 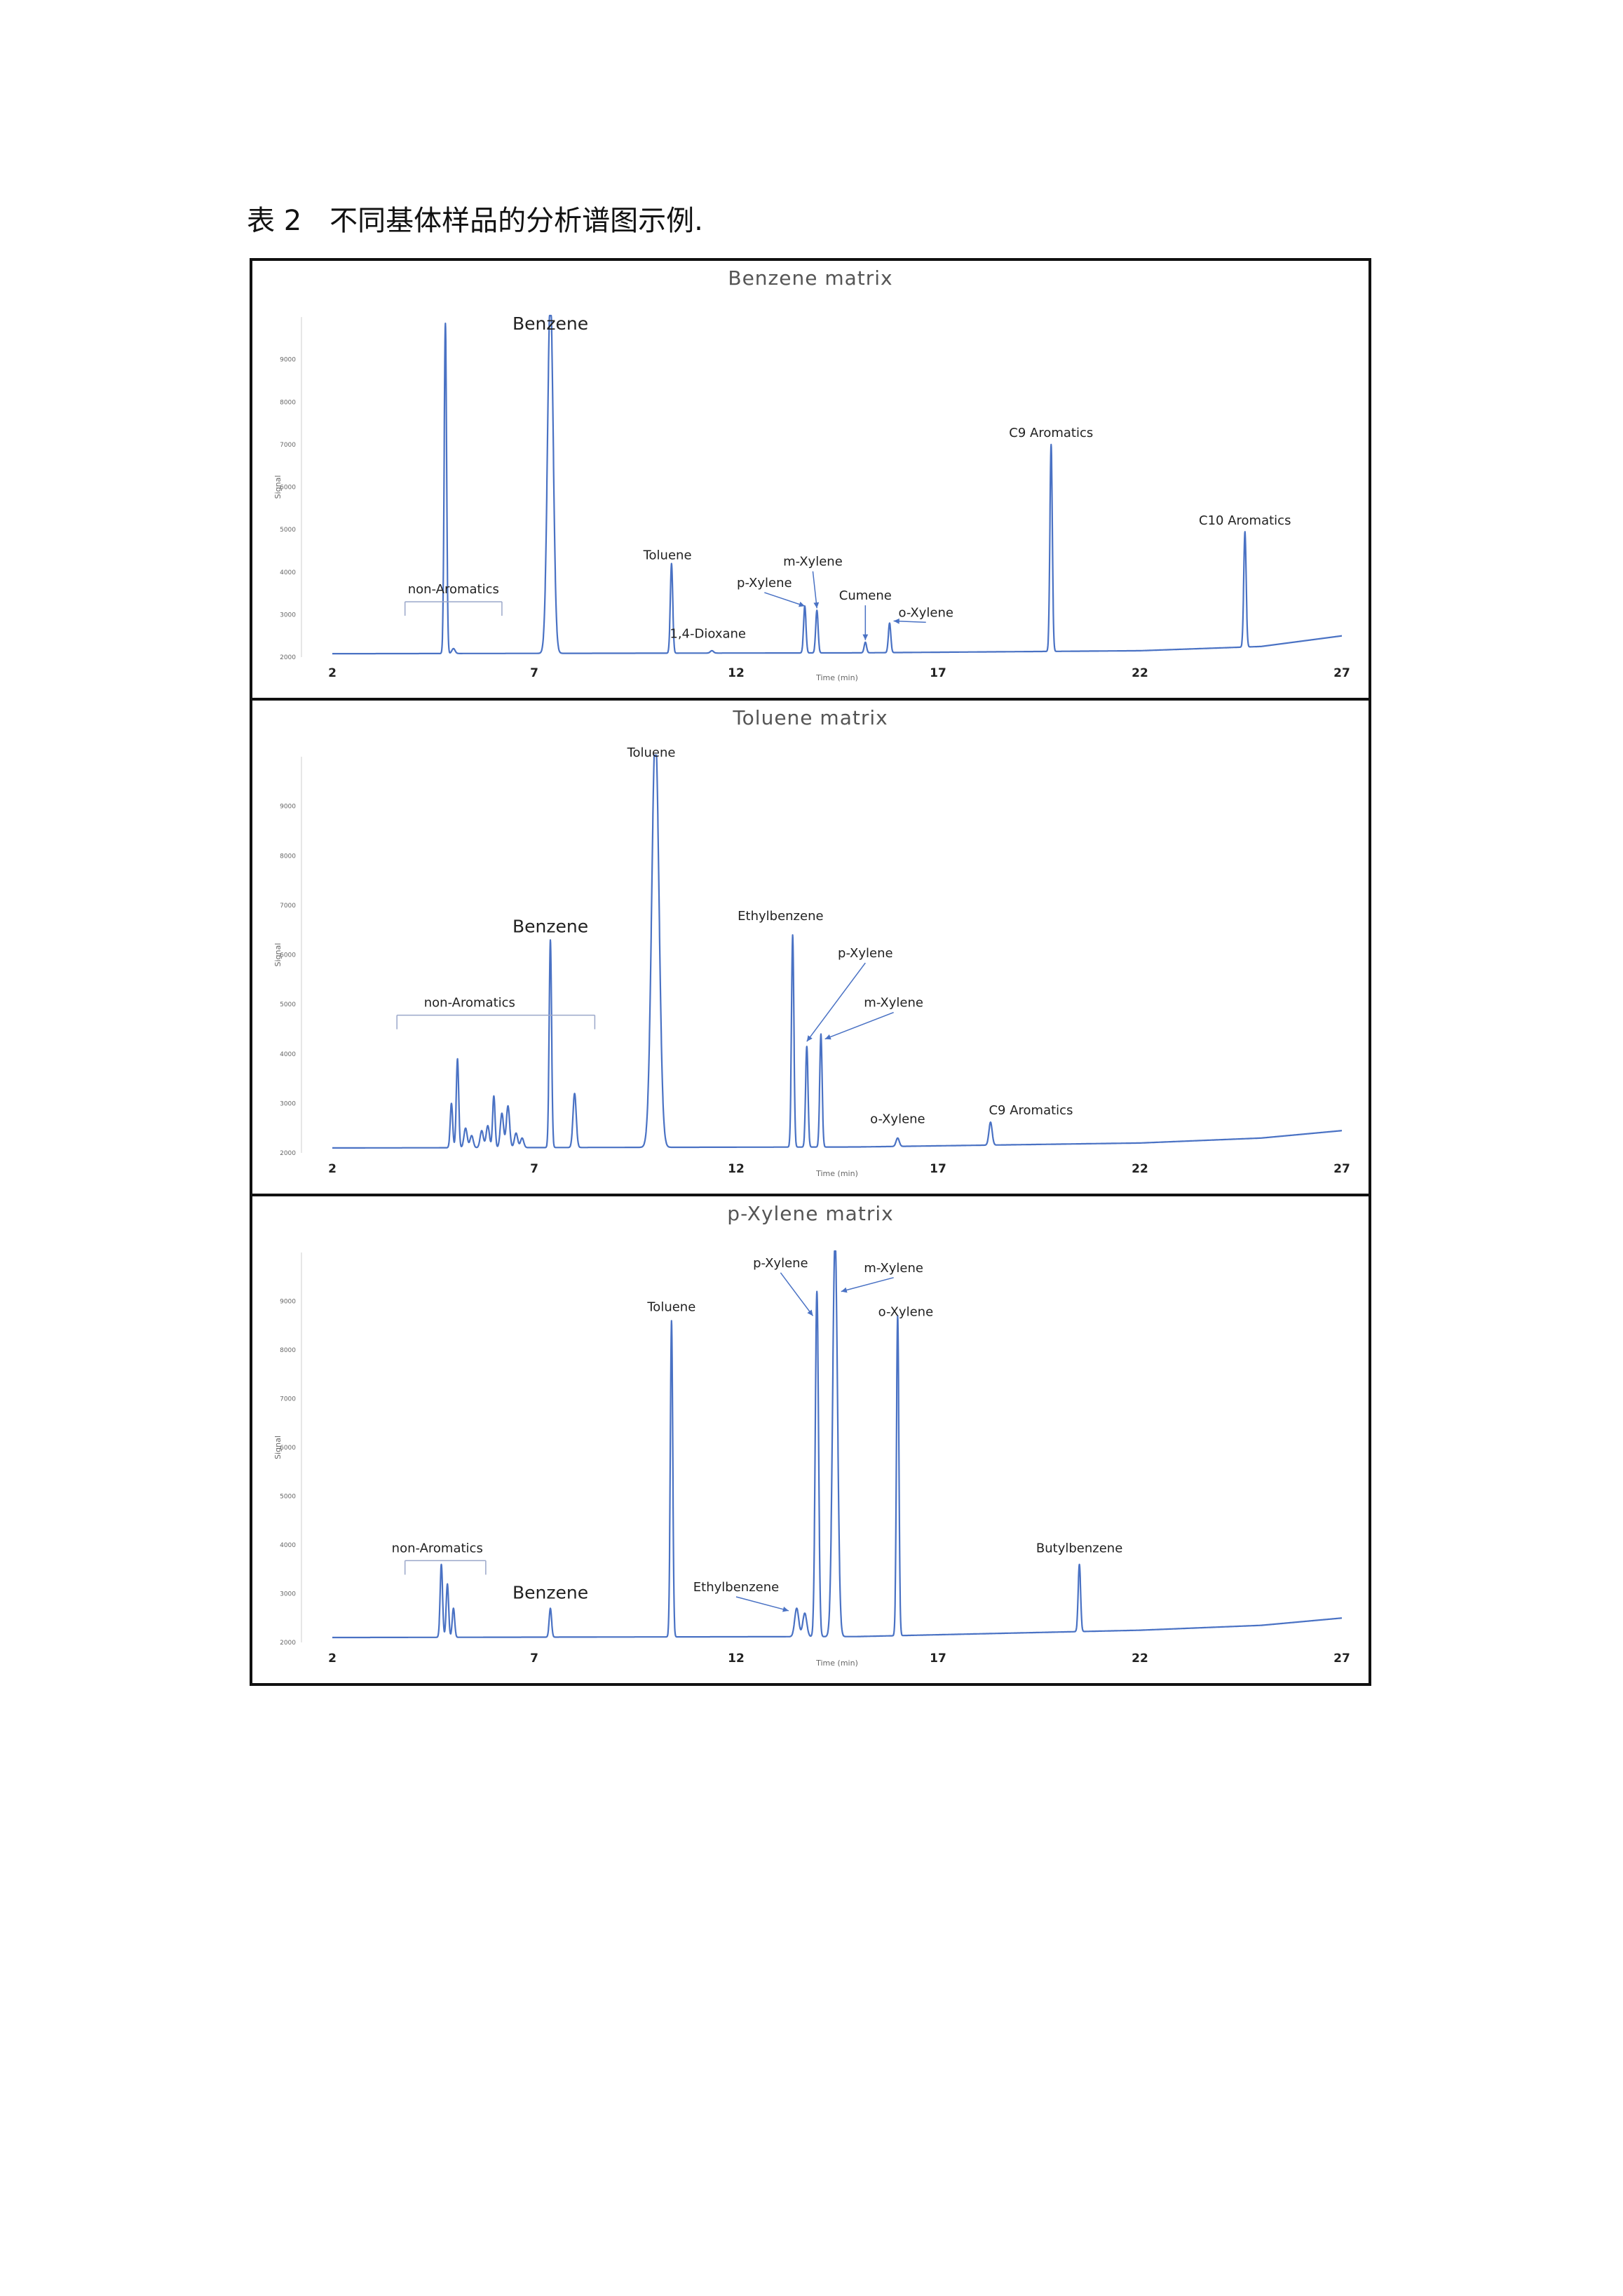 I want to click on peak-label: Cumene, so click(x=865, y=595).